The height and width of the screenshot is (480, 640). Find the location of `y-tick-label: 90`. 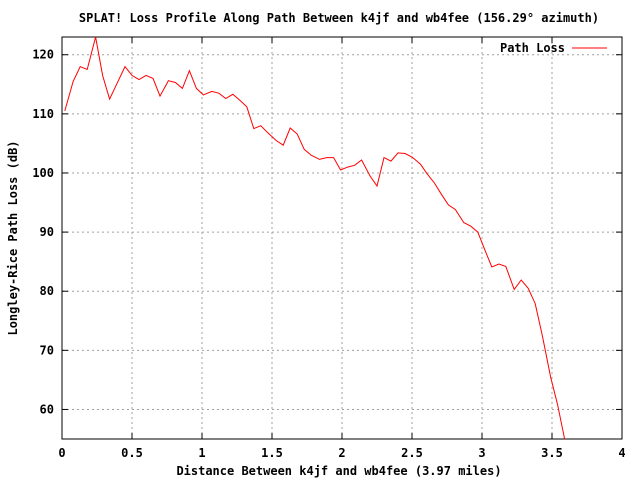

y-tick-label: 90 is located at coordinates (47, 232).